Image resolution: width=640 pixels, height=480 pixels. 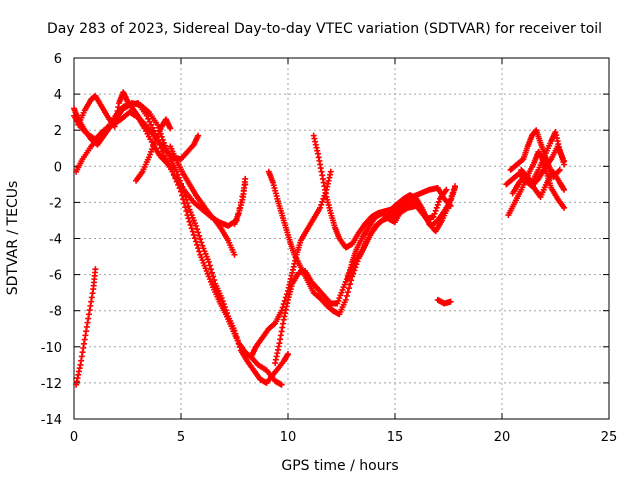 I want to click on x-tick-label: 0, so click(x=74, y=437).